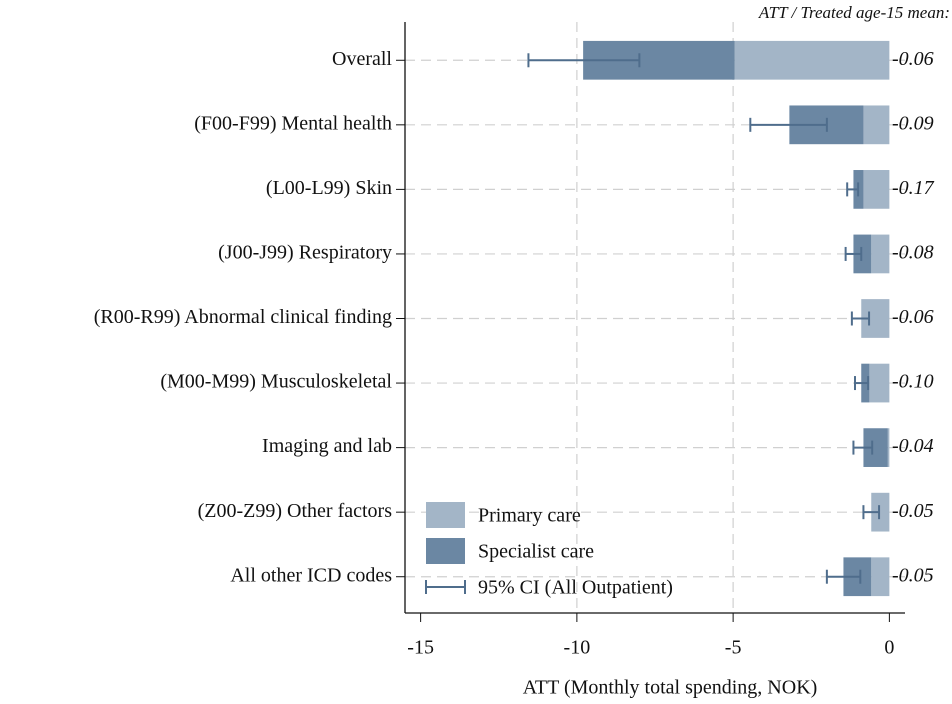  Describe the element at coordinates (329, 188) in the screenshot. I see `y-tick-label: (L00-L99) Skin` at that location.